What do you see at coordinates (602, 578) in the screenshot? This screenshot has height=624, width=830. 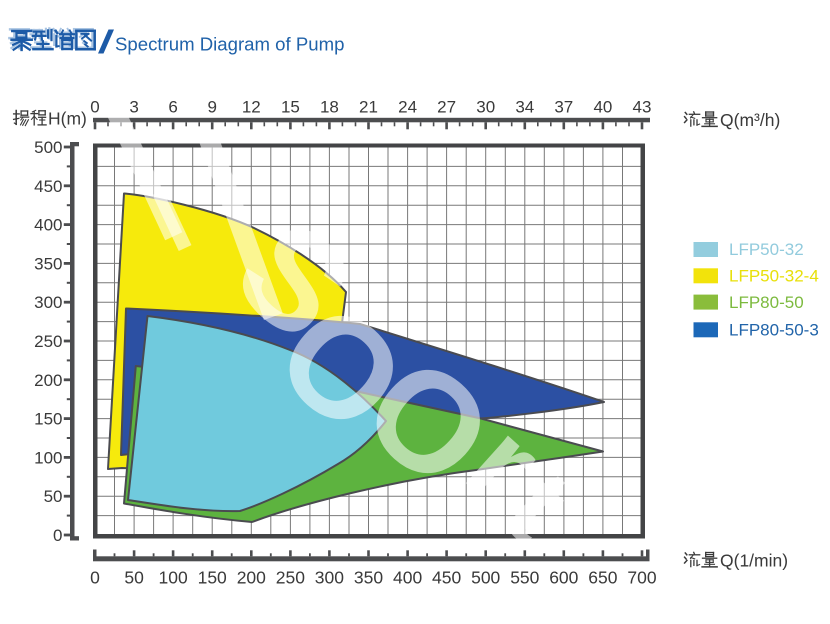 I see `svg-text: 650` at bounding box center [602, 578].